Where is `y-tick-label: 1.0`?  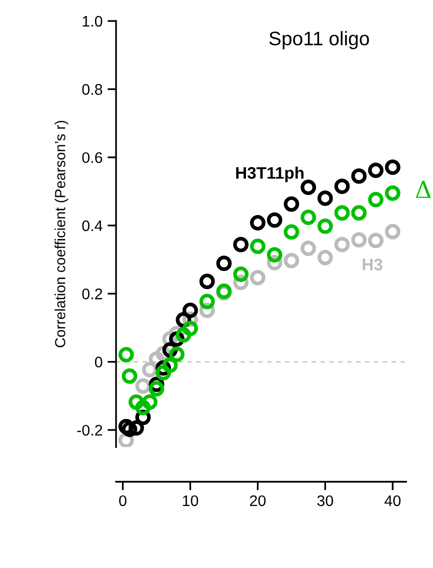 y-tick-label: 1.0 is located at coordinates (92, 21).